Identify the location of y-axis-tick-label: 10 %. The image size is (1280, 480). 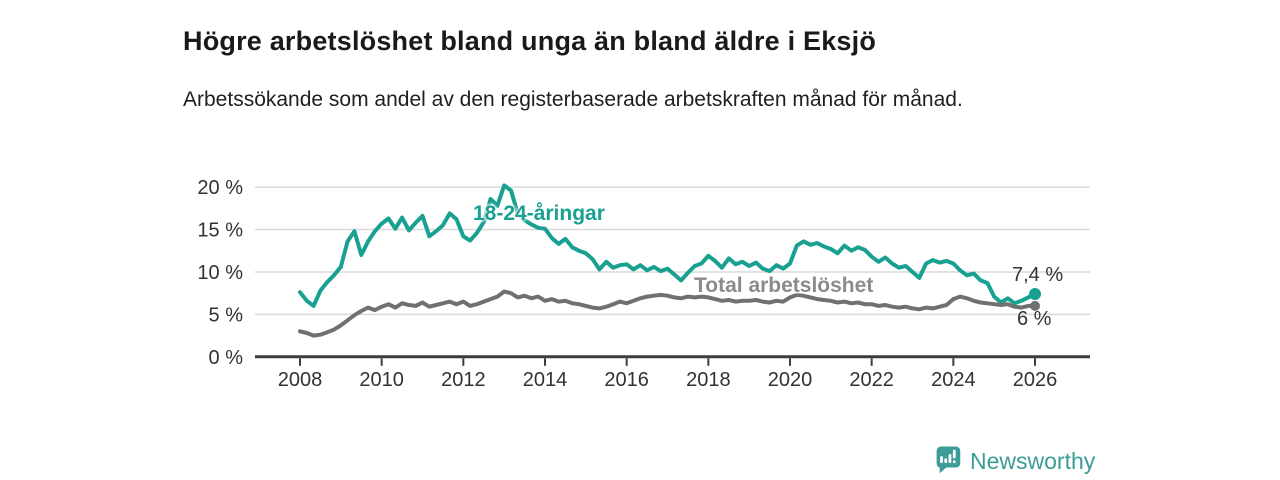
(220, 273).